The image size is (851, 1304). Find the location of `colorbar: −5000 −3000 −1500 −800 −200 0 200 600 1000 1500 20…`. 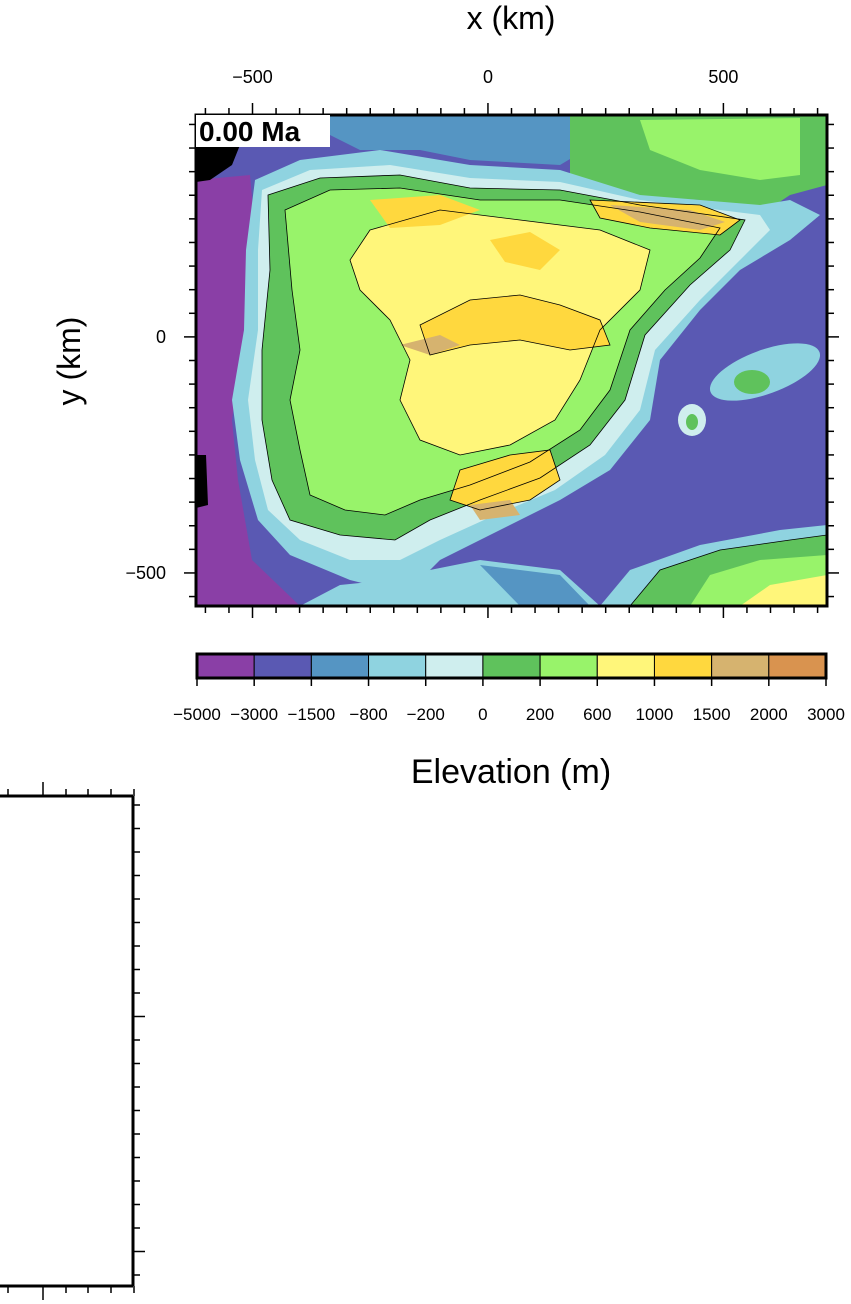

colorbar: −5000 −3000 −1500 −800 −200 0 200 600 1000 1500 20… is located at coordinates (509, 688).